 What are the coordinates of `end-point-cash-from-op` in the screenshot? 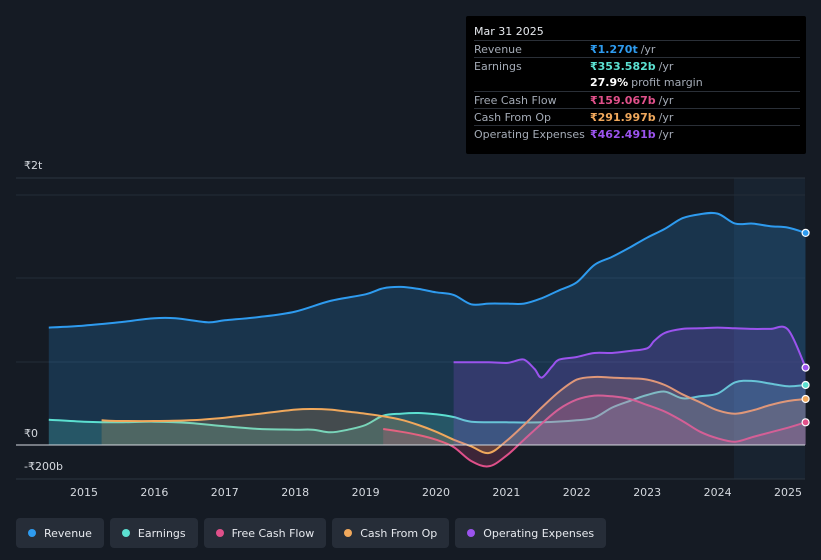 It's located at (805, 399).